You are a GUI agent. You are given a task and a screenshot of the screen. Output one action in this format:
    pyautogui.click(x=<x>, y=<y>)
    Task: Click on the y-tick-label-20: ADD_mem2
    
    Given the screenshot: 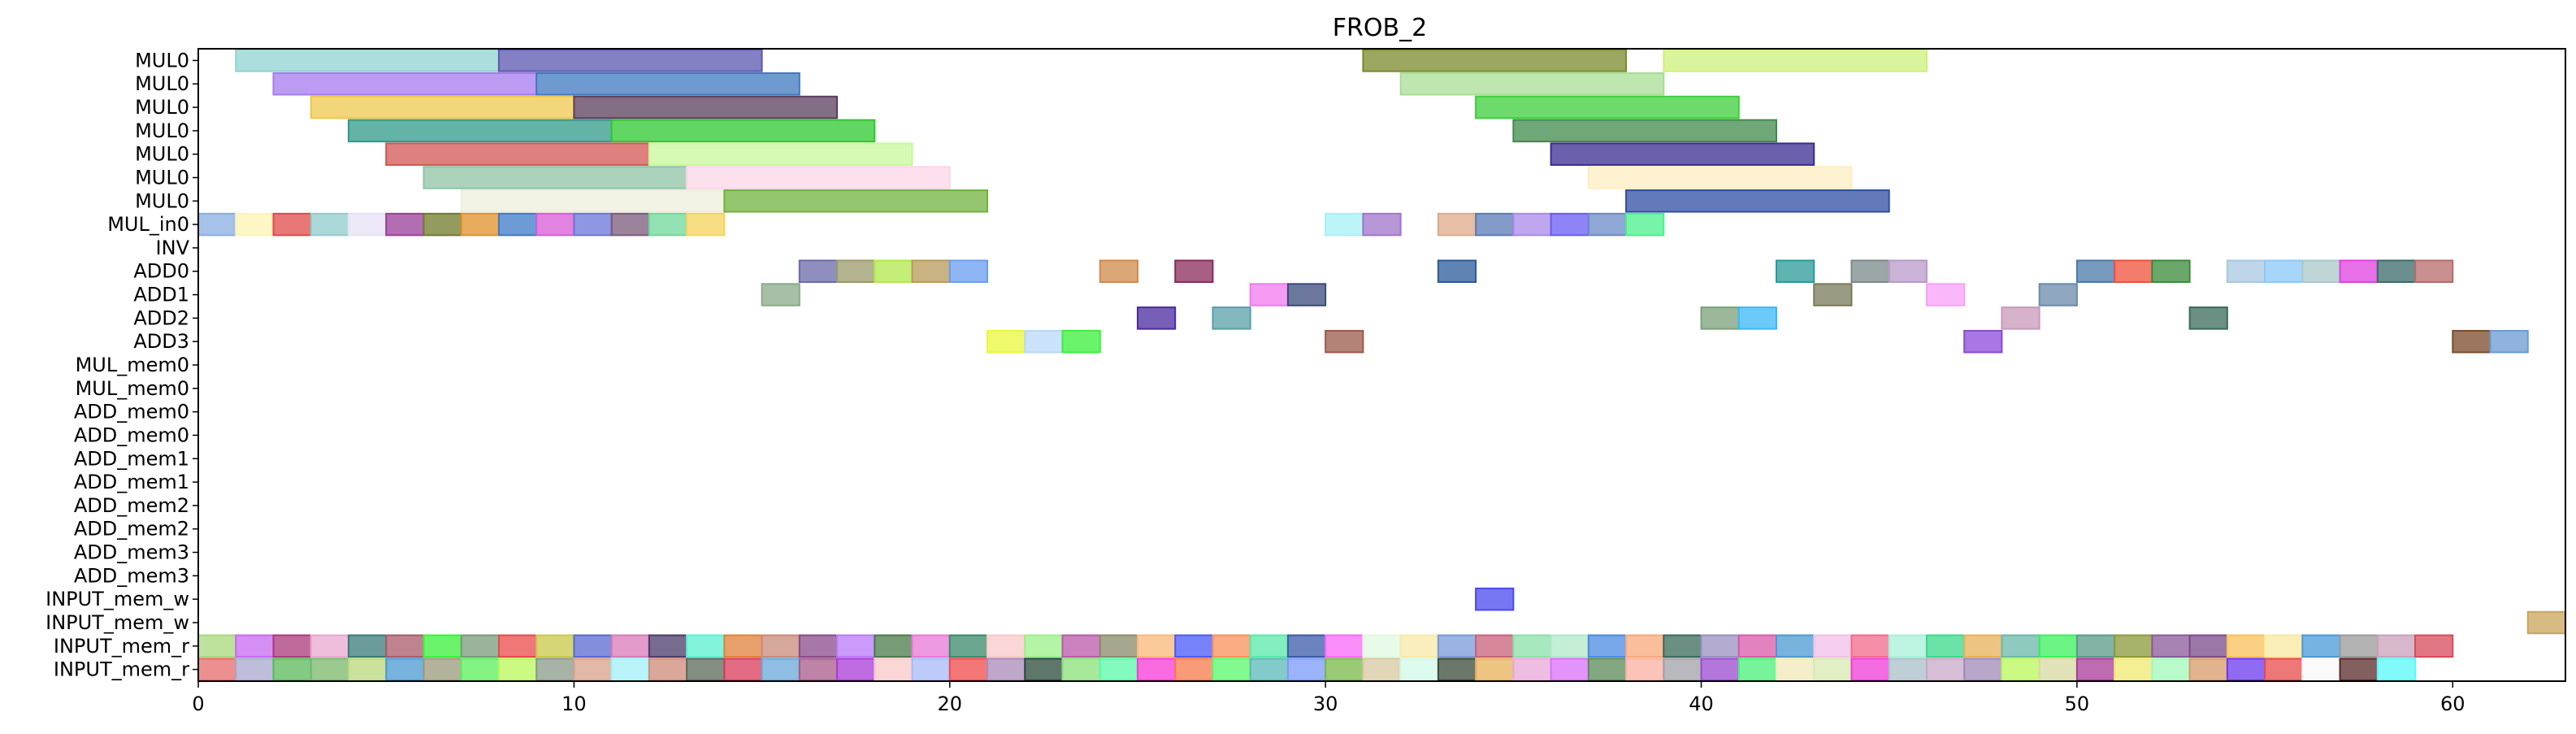 What is the action you would take?
    pyautogui.click(x=131, y=529)
    